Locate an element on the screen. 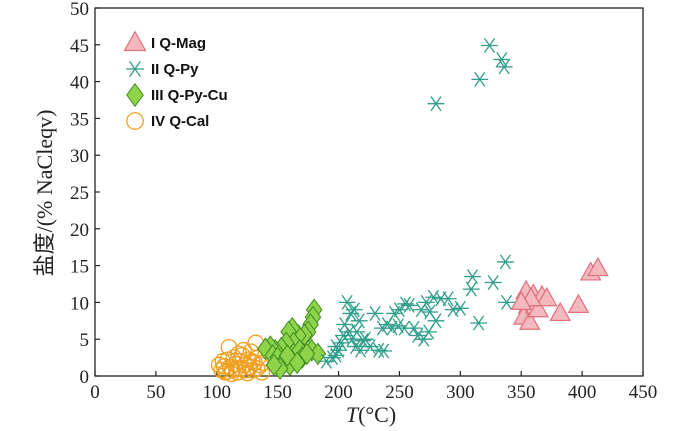 The width and height of the screenshot is (700, 431). x-axis-title: T(°C) is located at coordinates (371, 414).